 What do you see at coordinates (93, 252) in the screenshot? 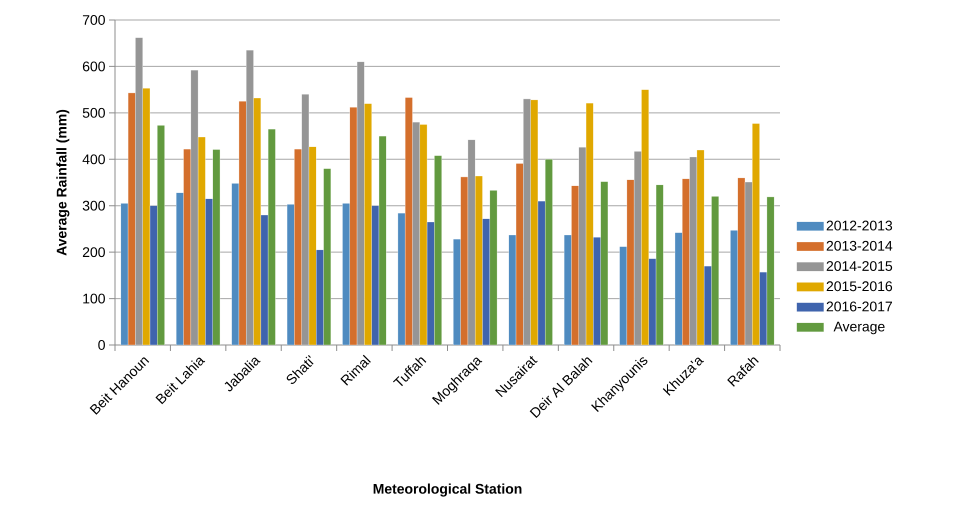
I see `y-tick-label: 200` at bounding box center [93, 252].